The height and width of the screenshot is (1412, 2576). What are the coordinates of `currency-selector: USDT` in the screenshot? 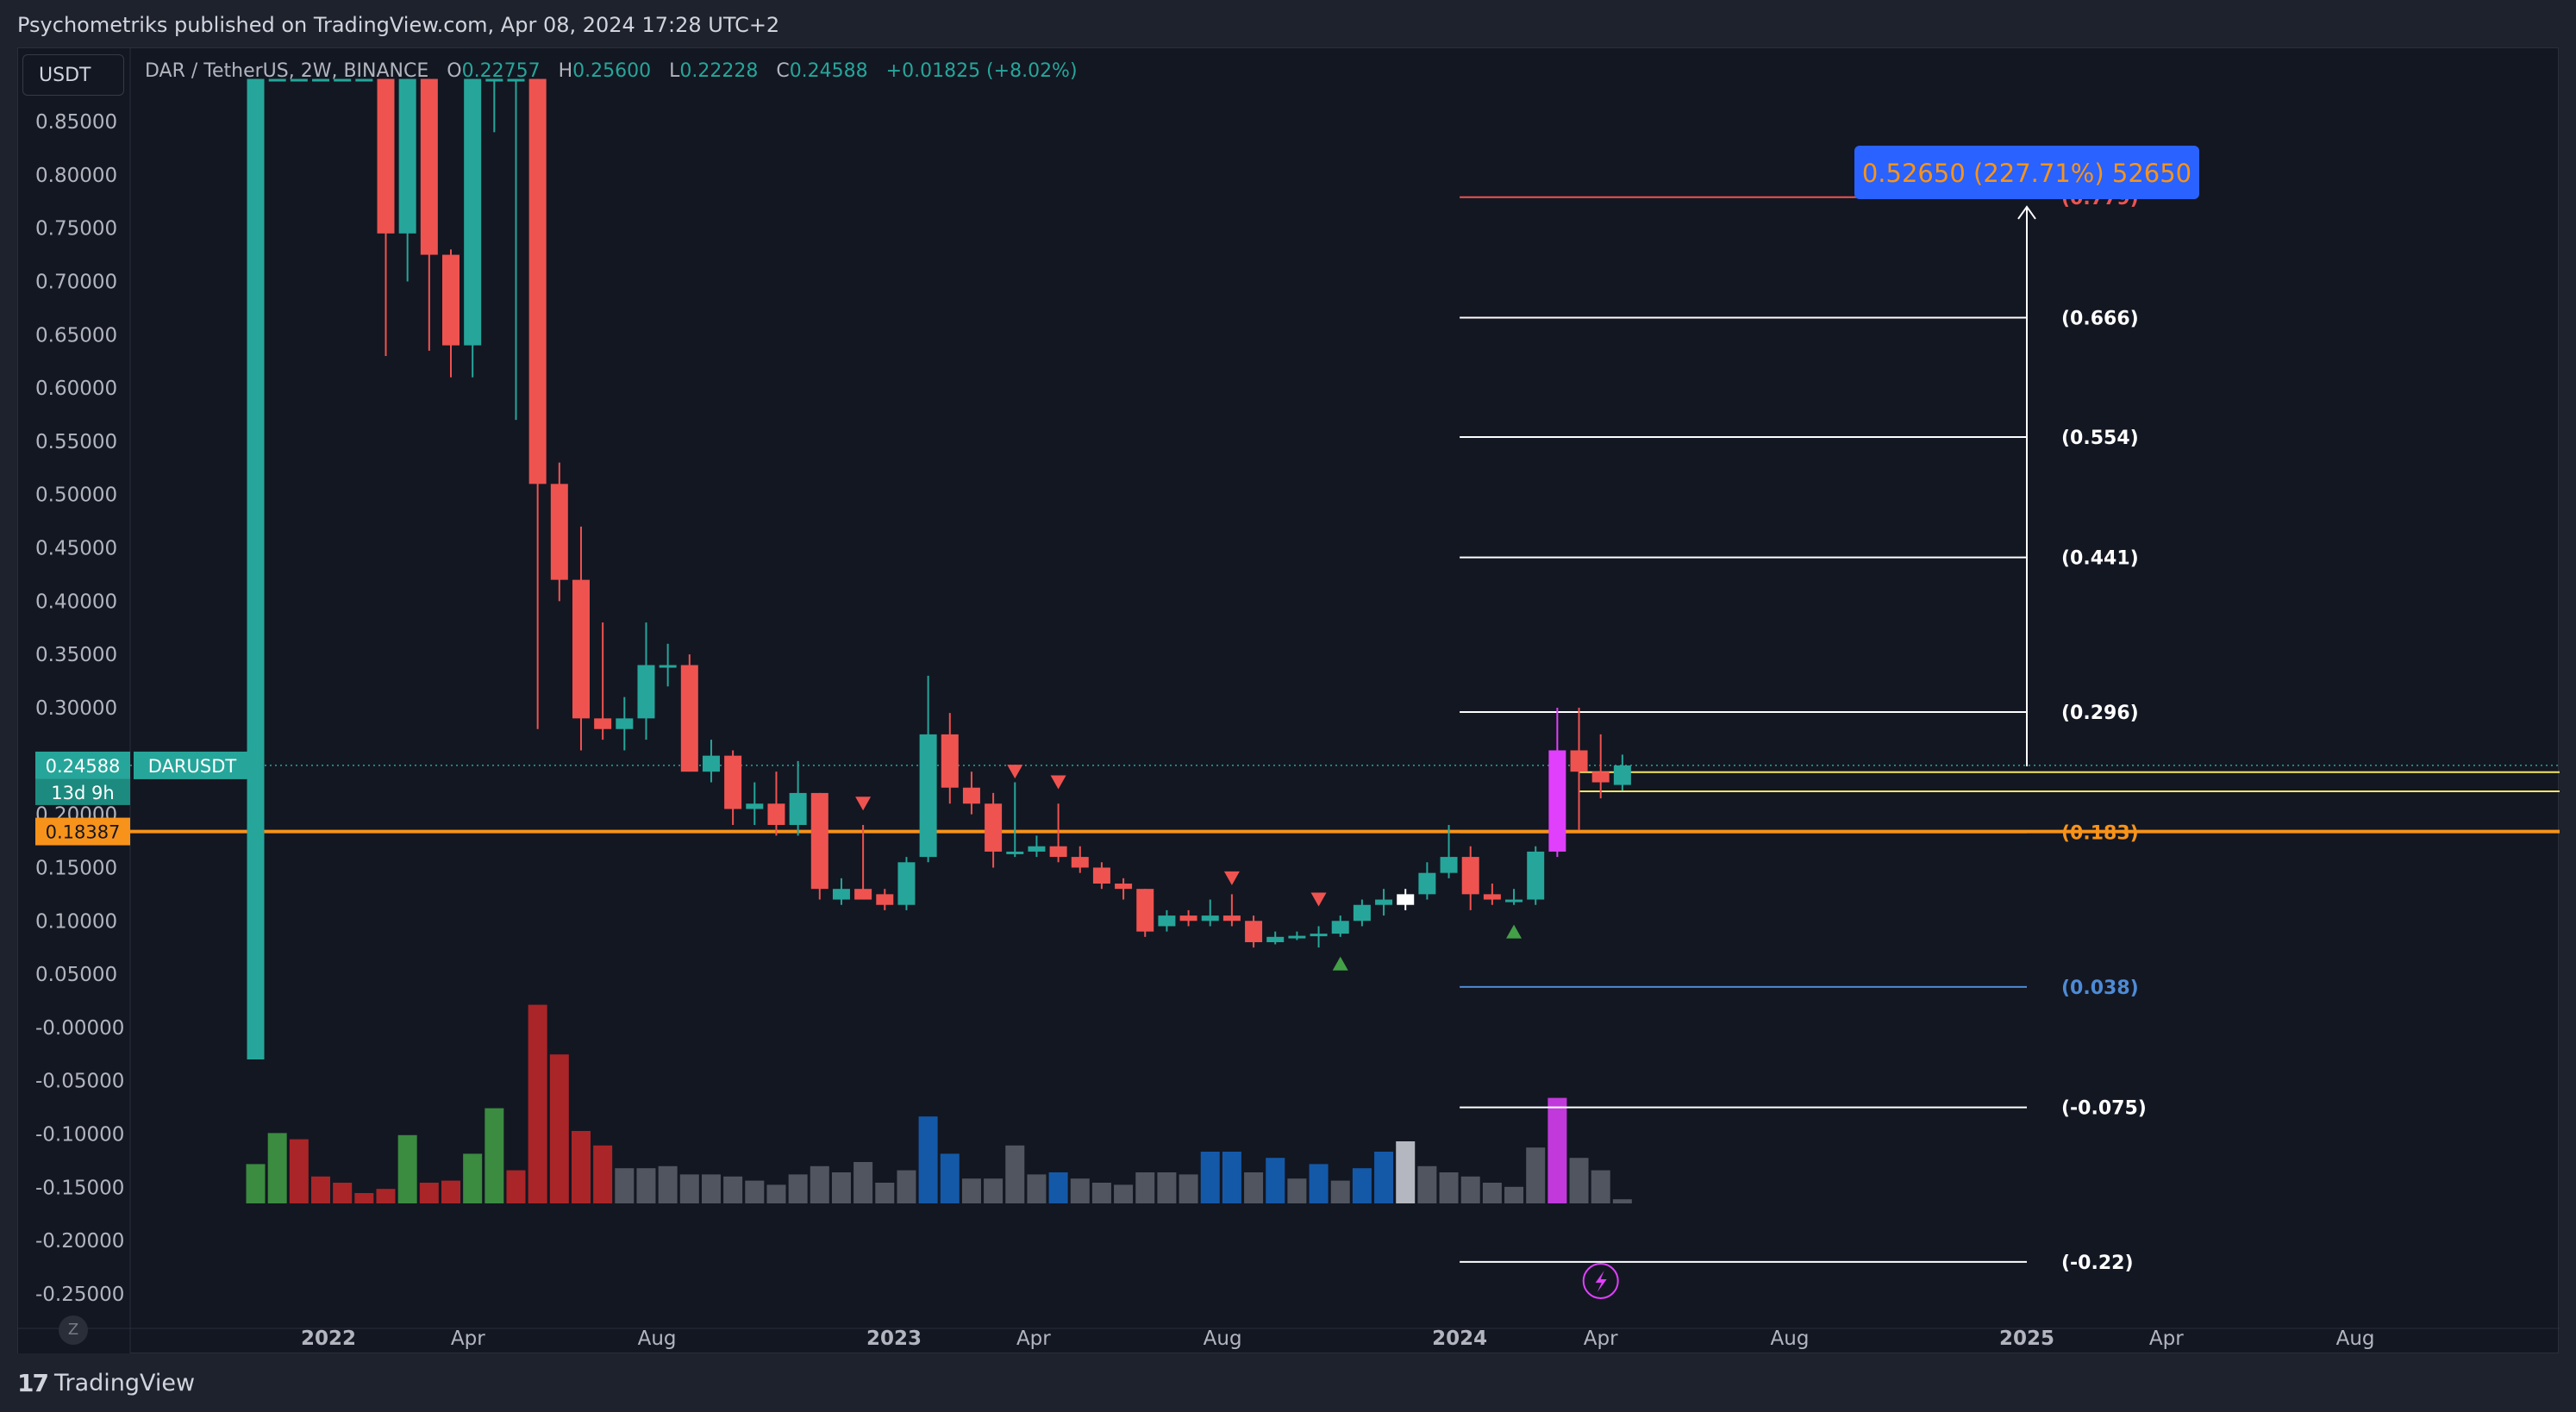 It's located at (73, 75).